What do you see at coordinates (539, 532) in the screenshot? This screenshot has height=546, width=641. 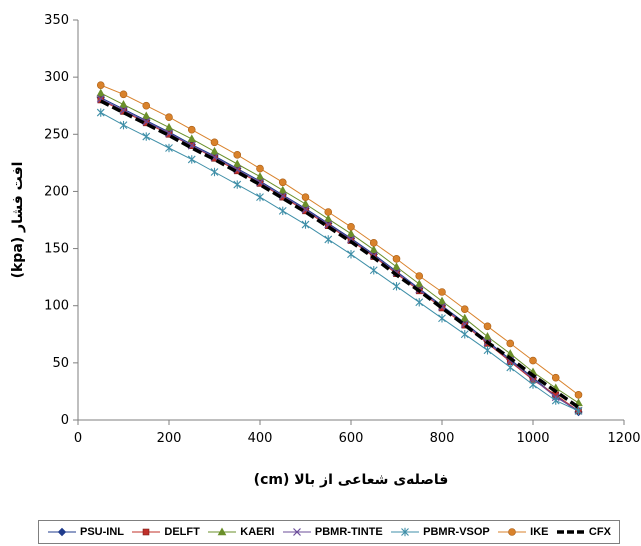 I see `legend-label: IKE` at bounding box center [539, 532].